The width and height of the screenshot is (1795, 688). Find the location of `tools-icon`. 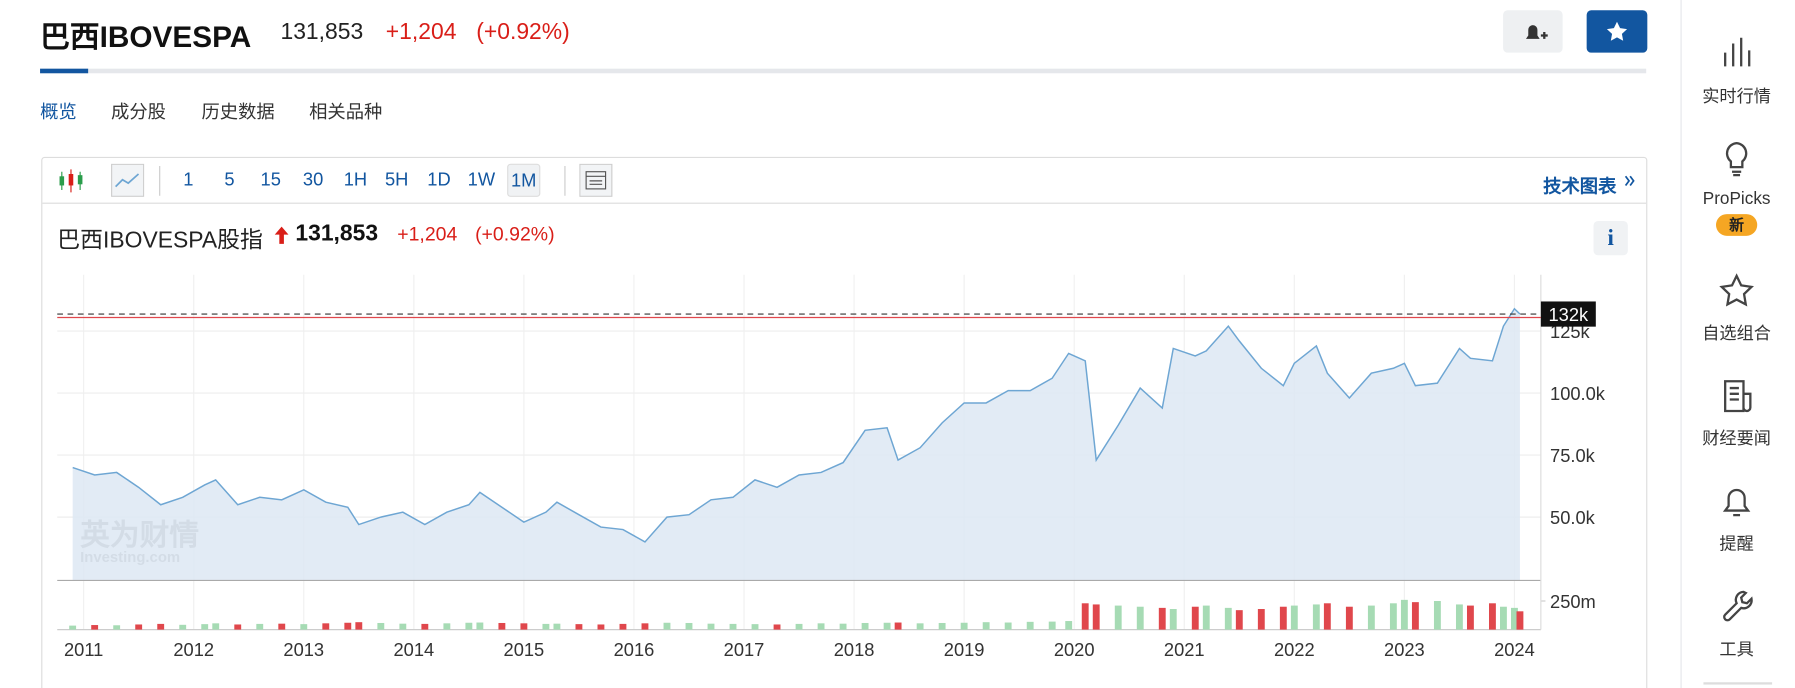

tools-icon is located at coordinates (1738, 606).